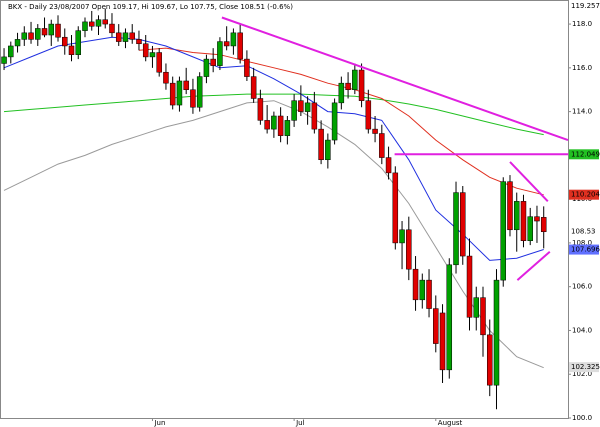 The height and width of the screenshot is (427, 600). Describe the element at coordinates (582, 112) in the screenshot. I see `y-tick-label: 114.0` at that location.